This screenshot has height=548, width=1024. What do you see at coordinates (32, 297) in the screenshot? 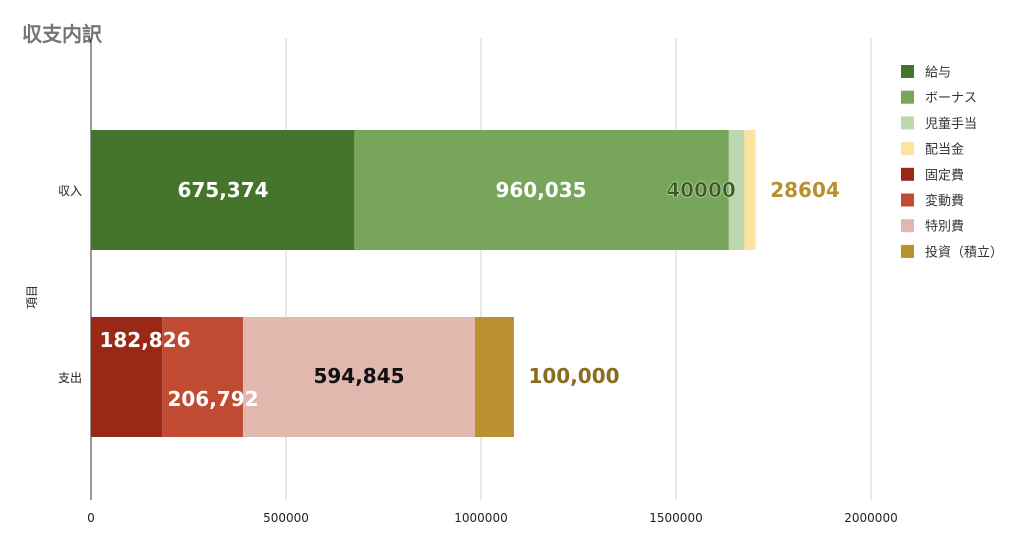
I see `y-axis-title: 項目` at bounding box center [32, 297].